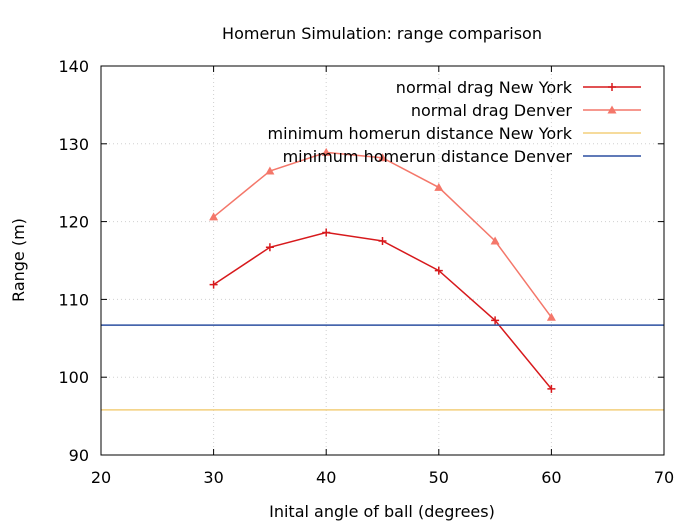 This screenshot has width=700, height=525. I want to click on x-axis-label: Inital angle of ball (degrees), so click(382, 511).